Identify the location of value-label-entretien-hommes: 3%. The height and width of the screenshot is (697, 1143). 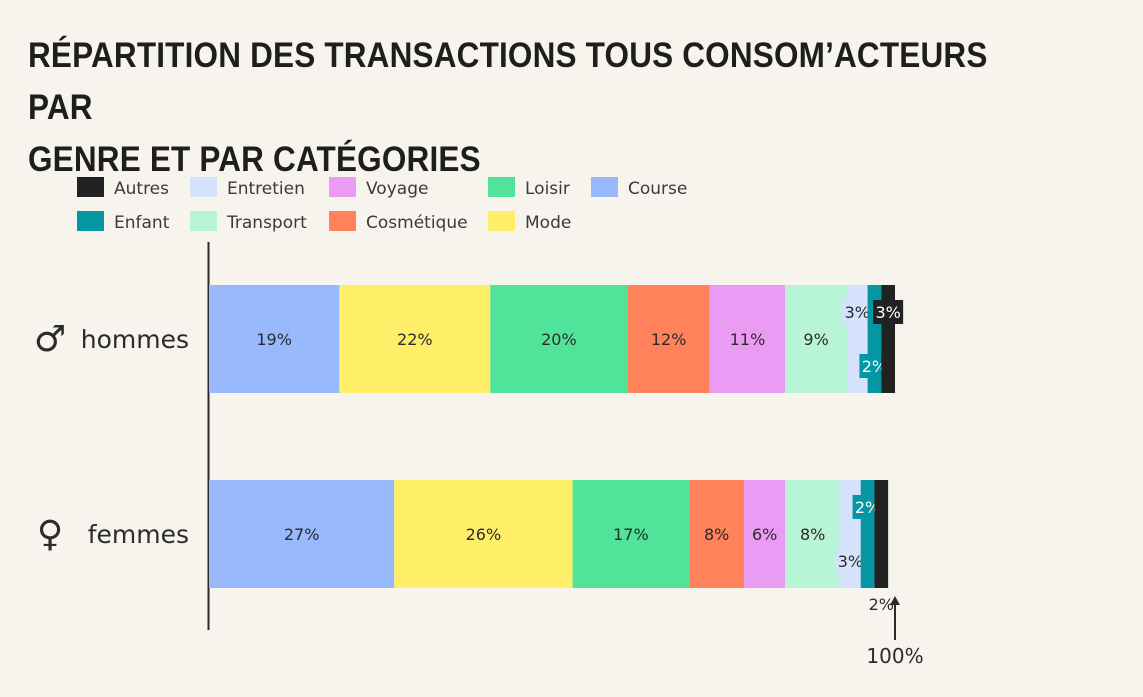
(857, 312).